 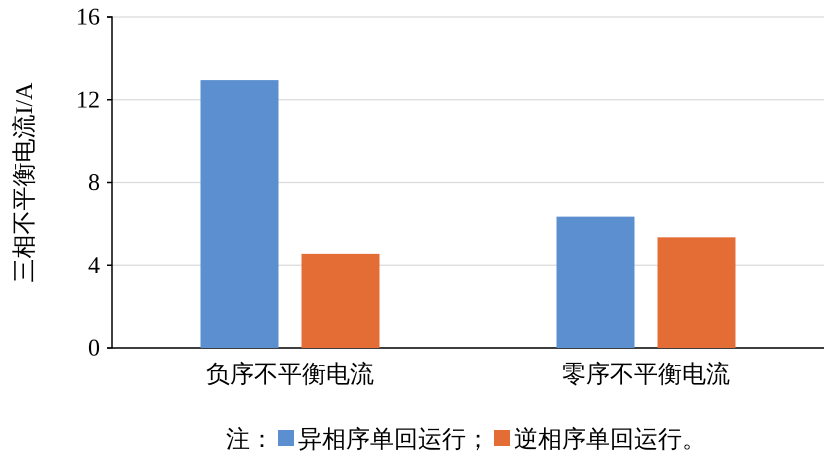 I want to click on legend-label: 逆相序单回运行。, so click(x=610, y=439).